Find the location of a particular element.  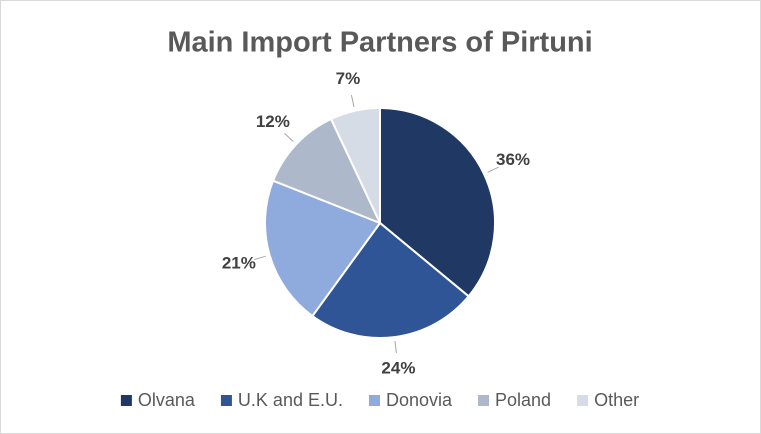

chart-title: Main Import Partners of Pirtuni is located at coordinates (379, 43).